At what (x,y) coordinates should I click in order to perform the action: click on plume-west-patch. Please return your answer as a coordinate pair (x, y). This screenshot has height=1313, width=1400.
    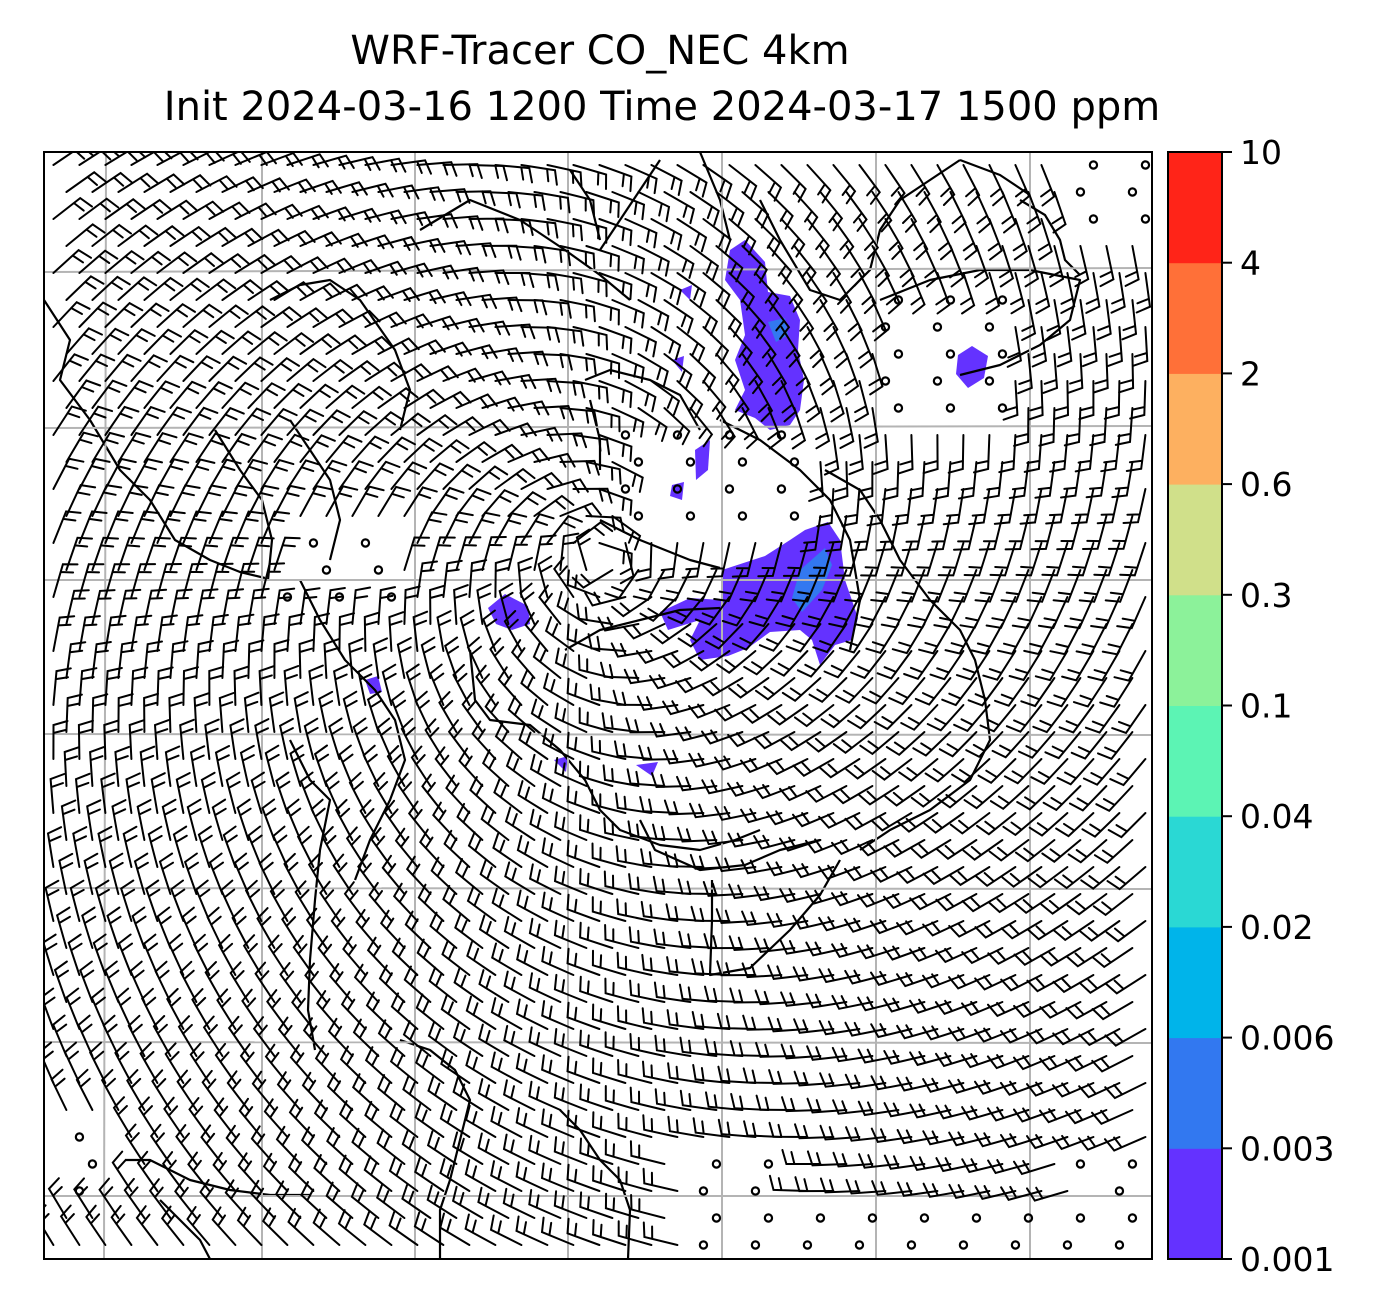
    Looking at the image, I should click on (509, 612).